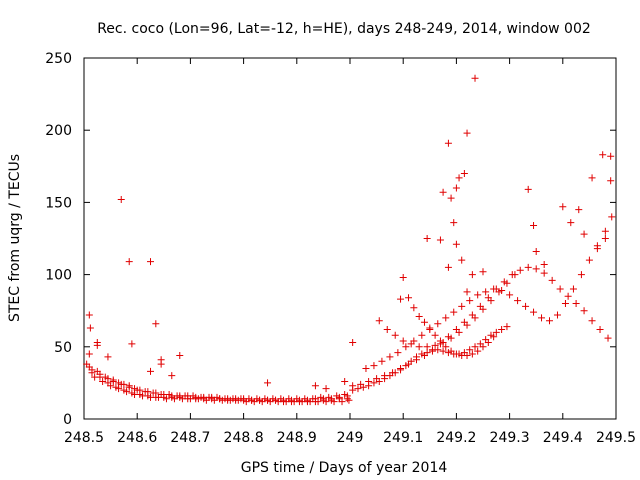  What do you see at coordinates (456, 438) in the screenshot?
I see `x-tick-label: 249.2` at bounding box center [456, 438].